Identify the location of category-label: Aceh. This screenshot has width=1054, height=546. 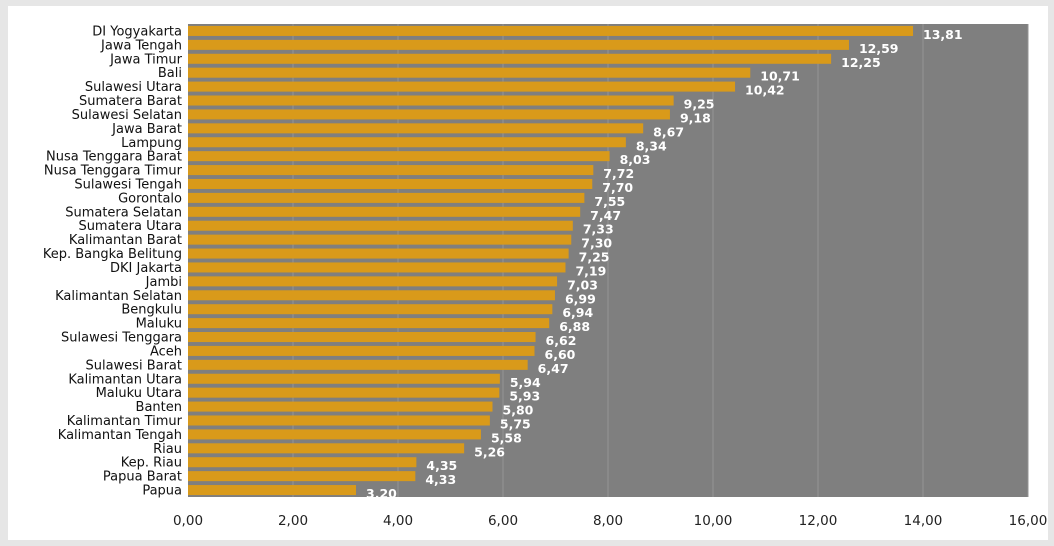
(166, 351).